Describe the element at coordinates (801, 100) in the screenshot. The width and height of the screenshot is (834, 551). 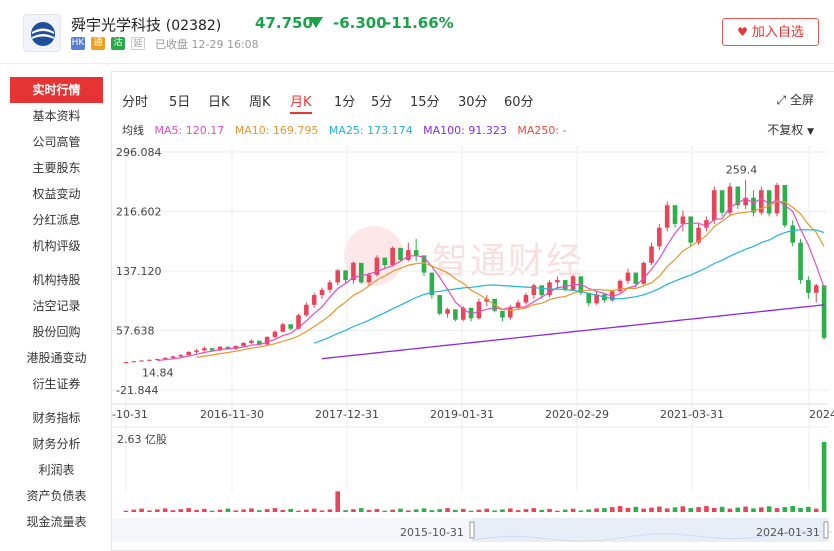
I see `fullscreen-label: 全屏` at that location.